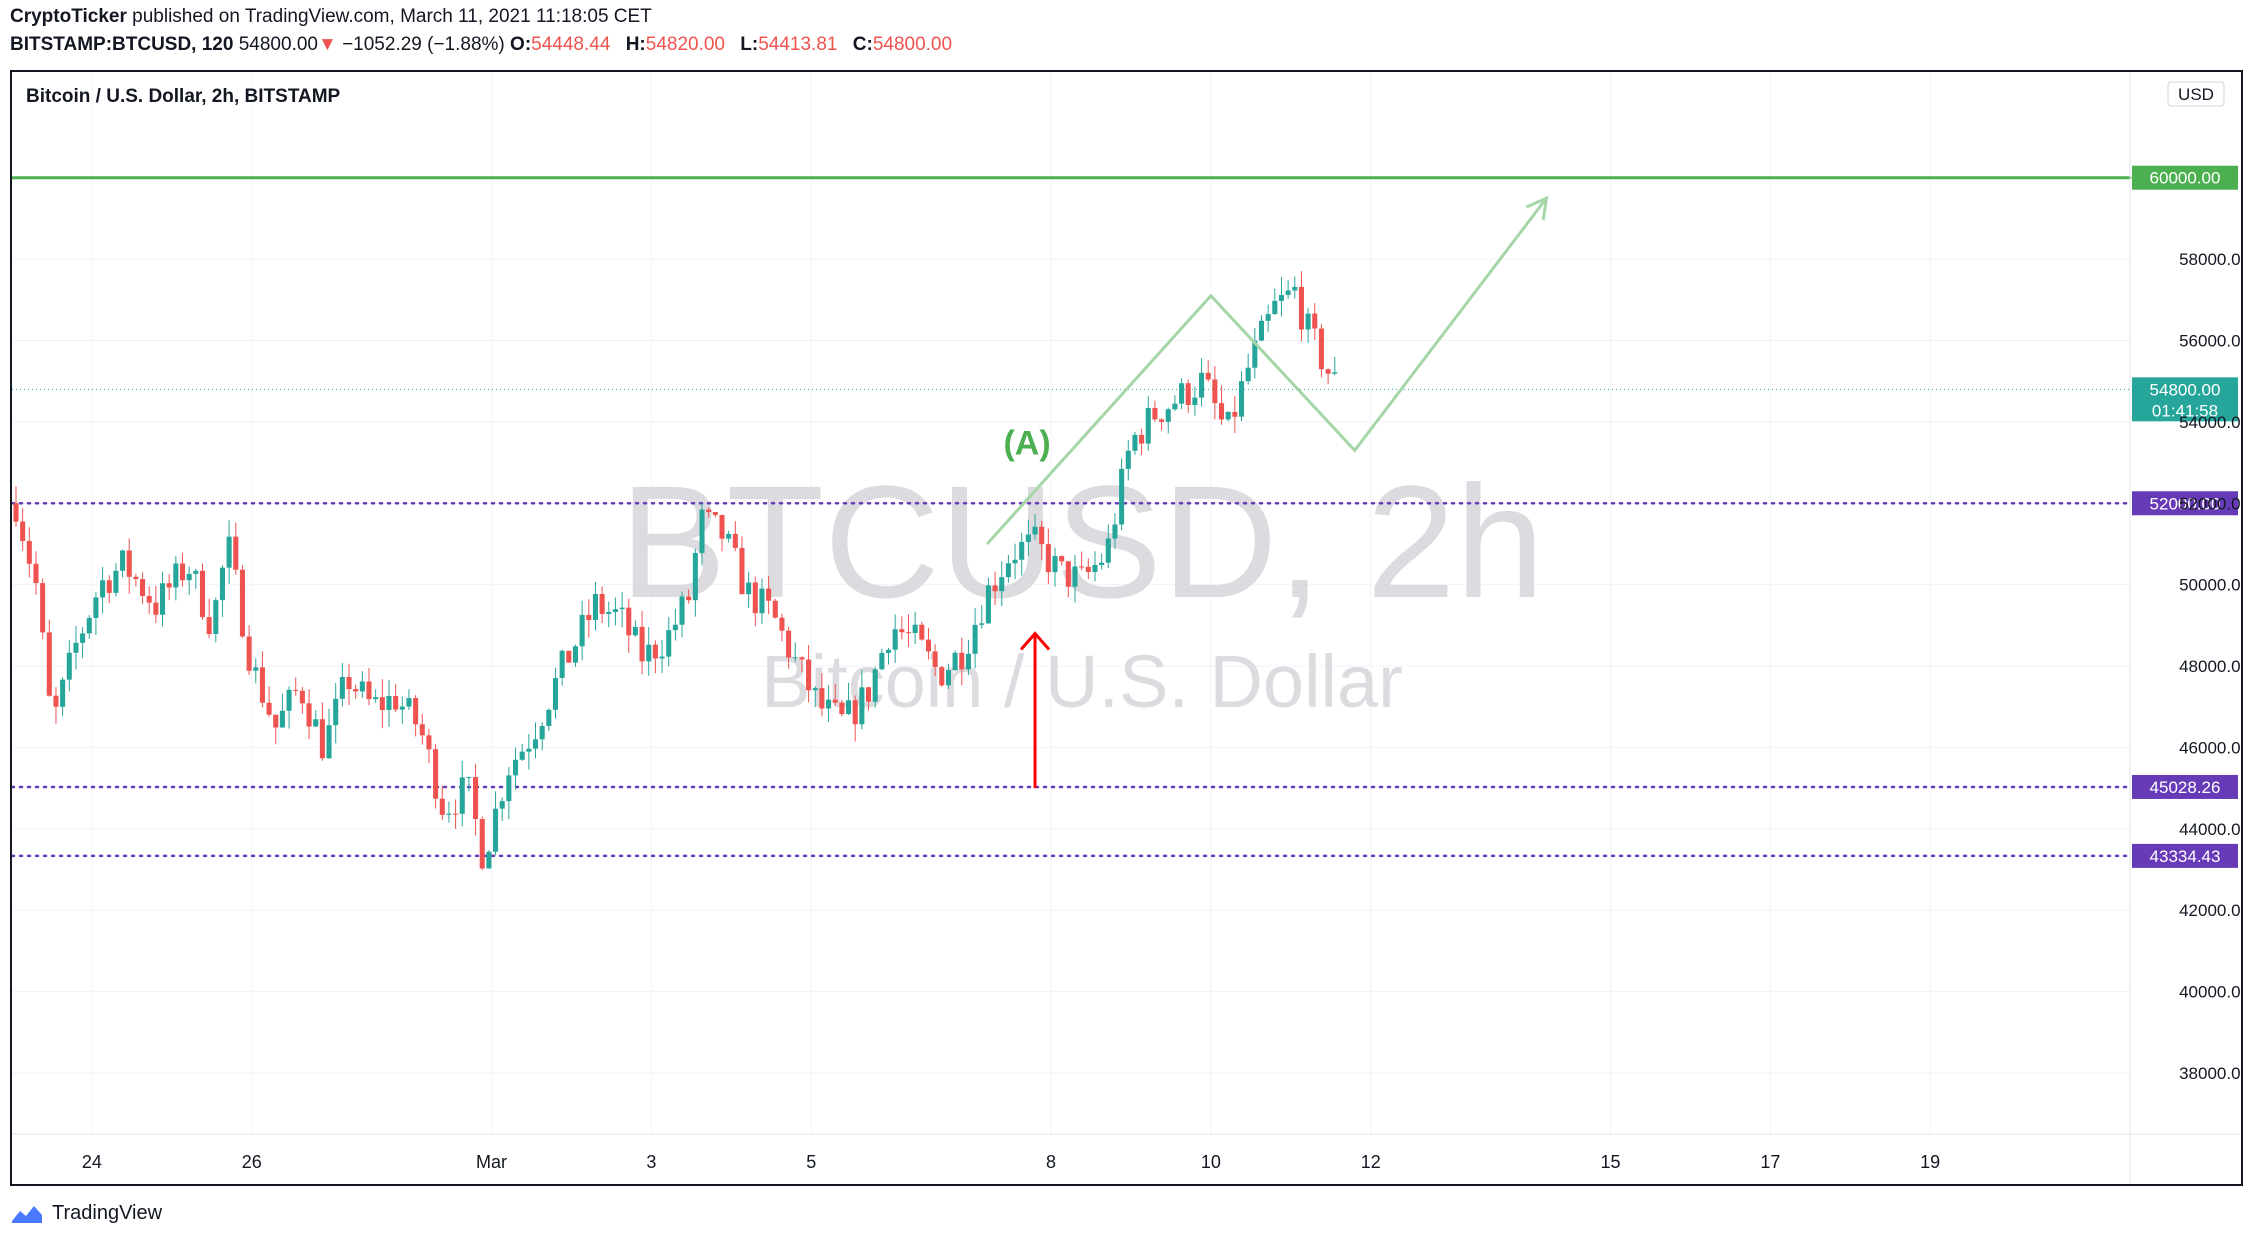 This screenshot has width=2254, height=1243. I want to click on x-tick-label: 17, so click(1770, 1162).